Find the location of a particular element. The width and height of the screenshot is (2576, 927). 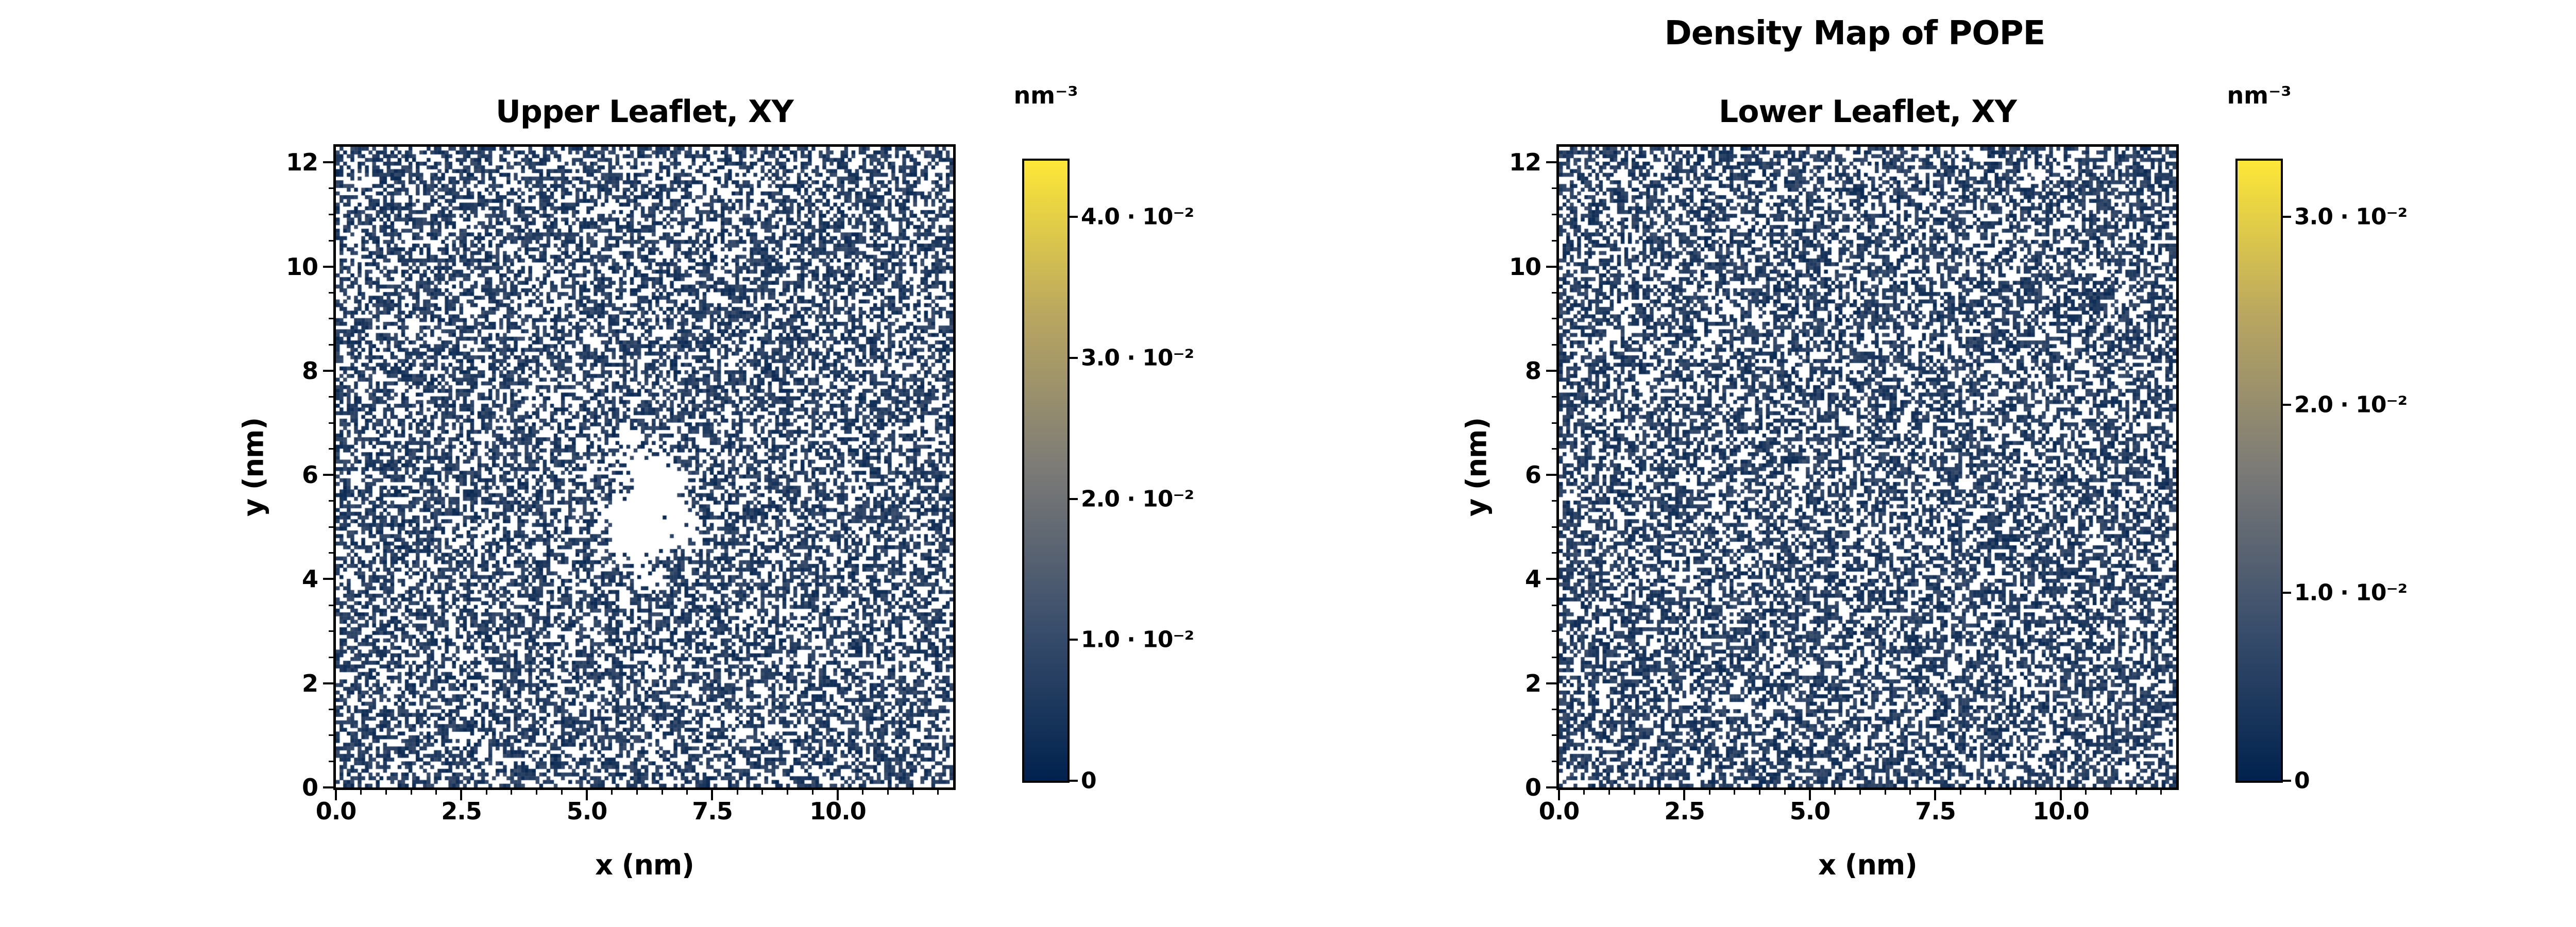

colorbar-tick-label: 2.0 · 10⁻² is located at coordinates (1138, 499).